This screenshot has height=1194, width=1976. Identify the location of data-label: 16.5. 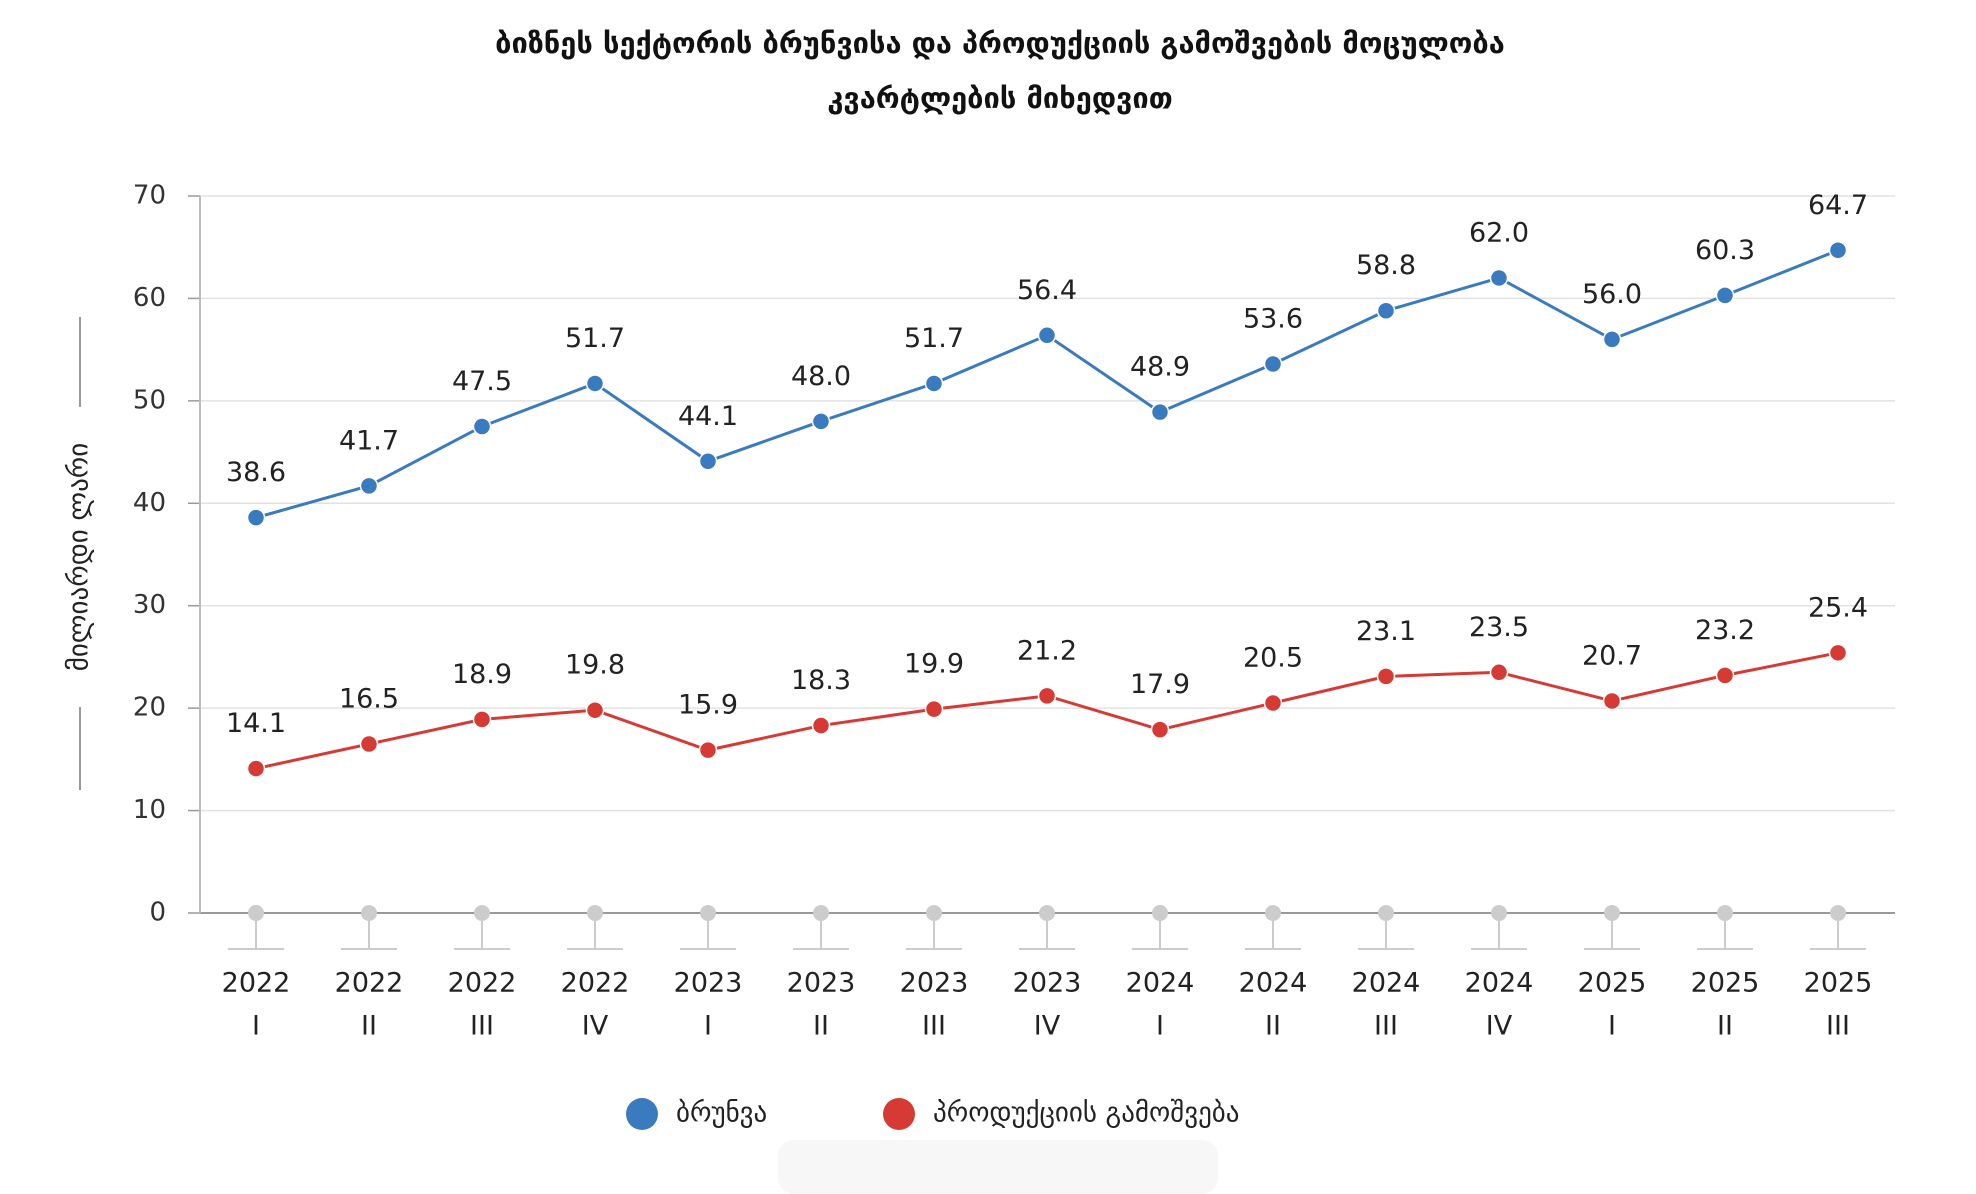
(369, 698).